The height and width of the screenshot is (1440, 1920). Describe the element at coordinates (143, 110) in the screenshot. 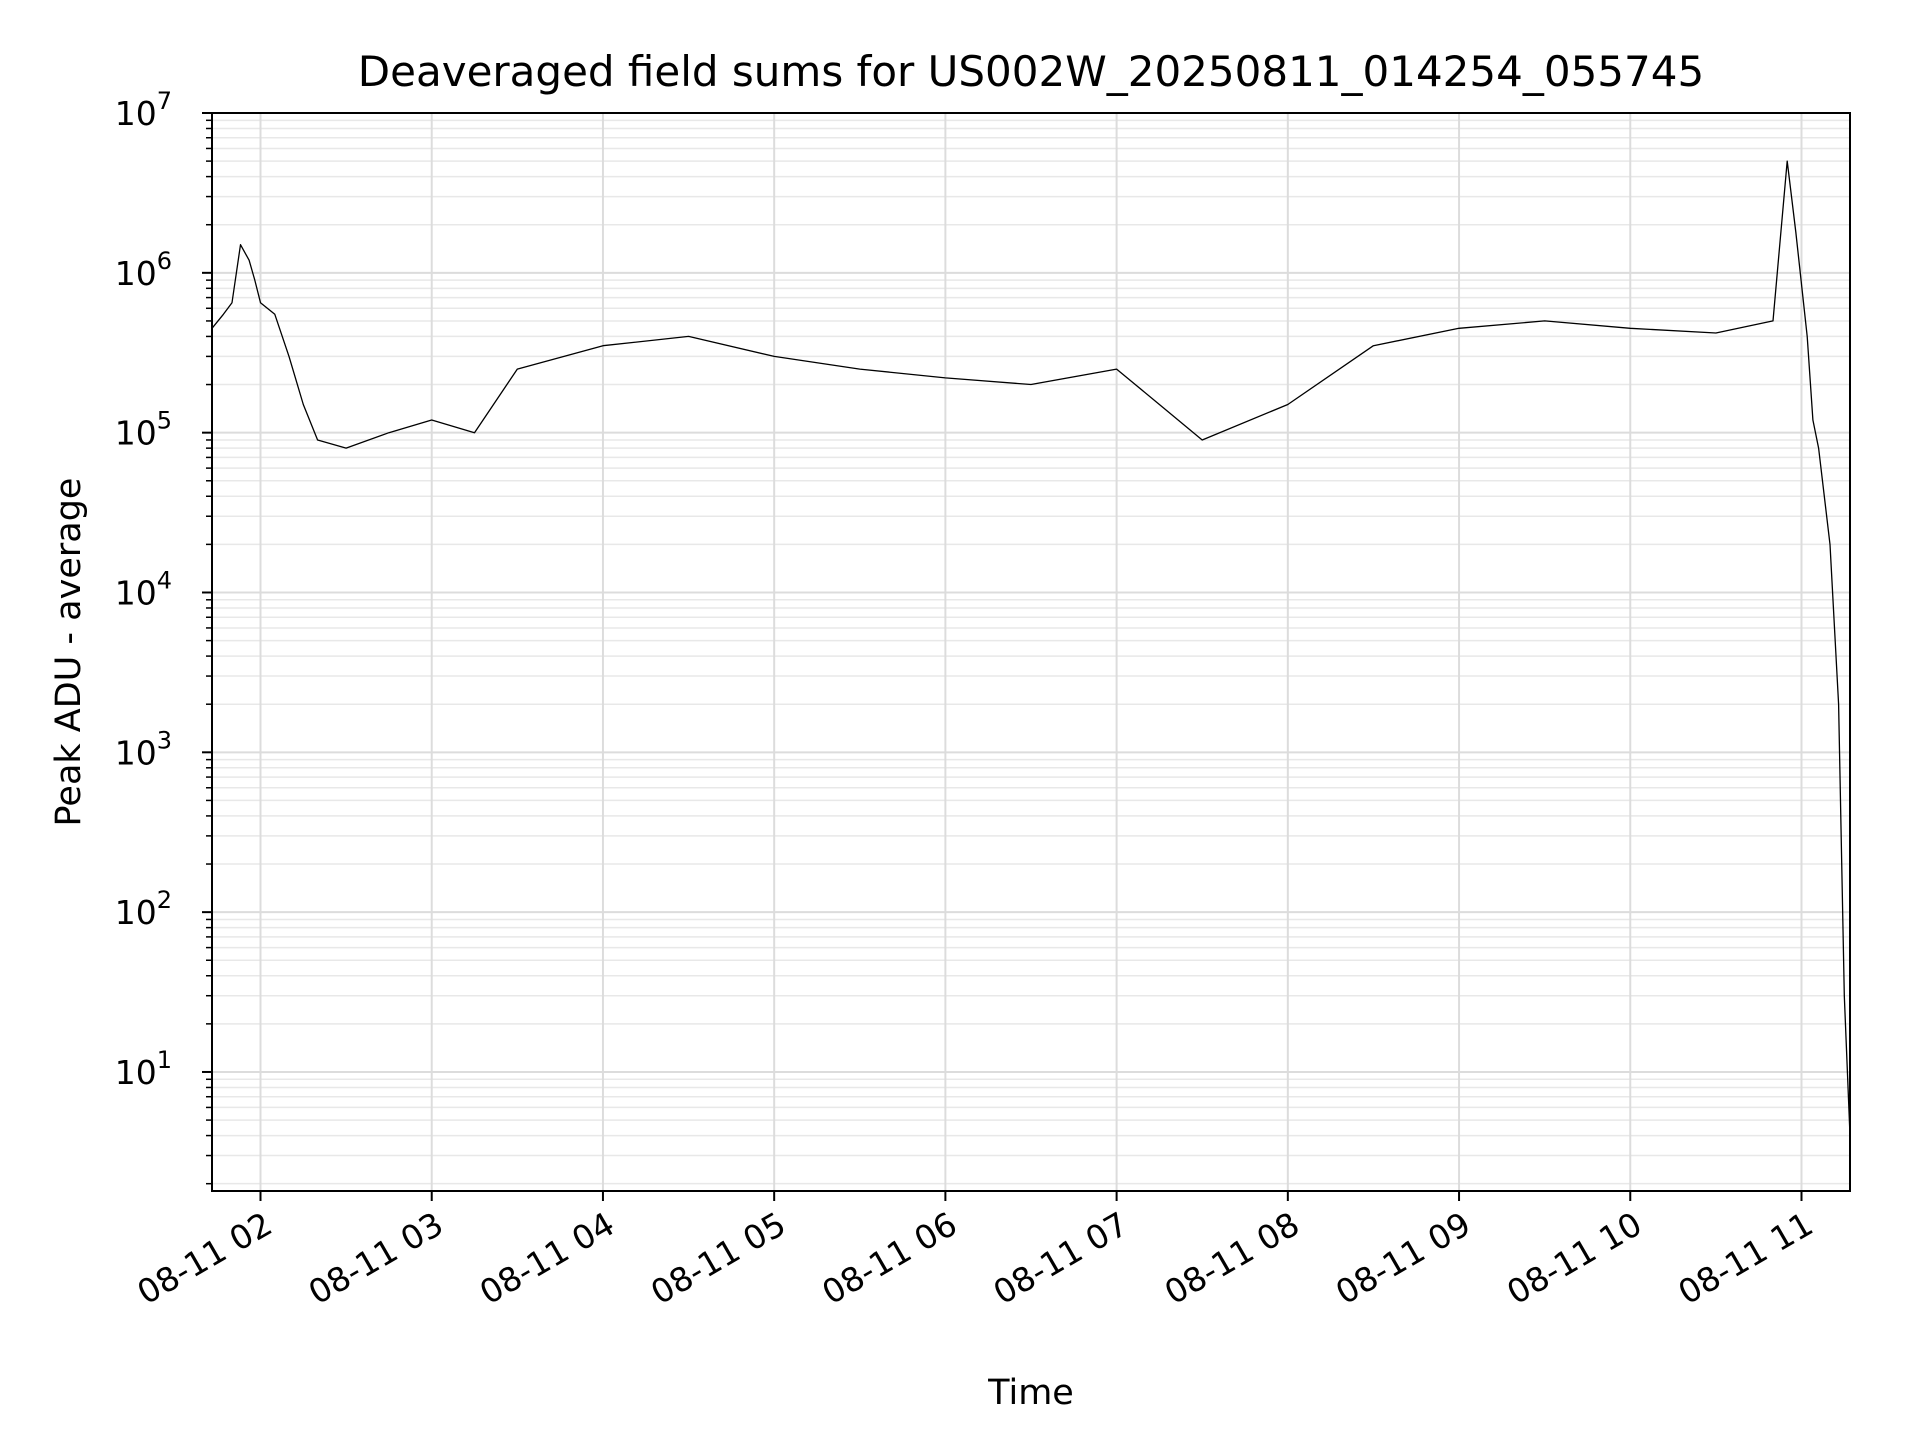

I see `y-tick-label: 10⁷` at that location.